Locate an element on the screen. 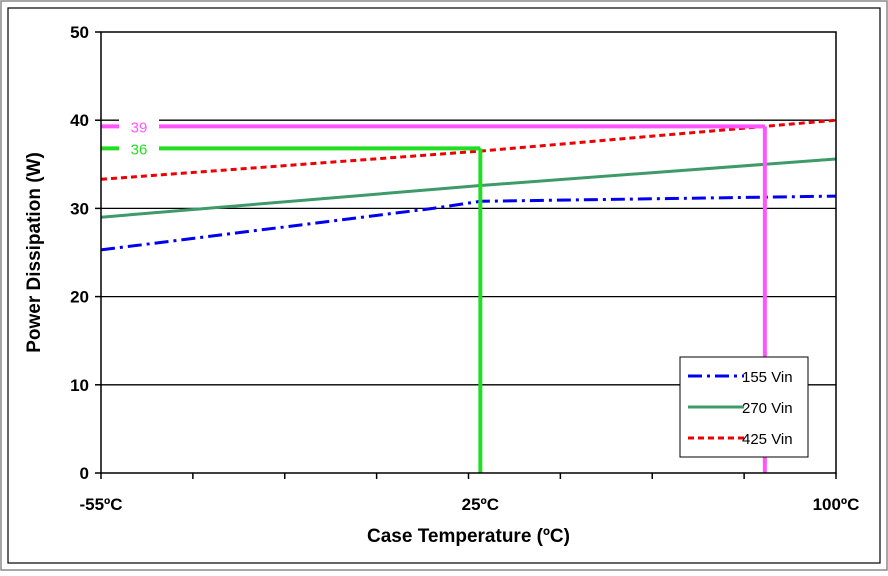  legend-label: 425 Vin is located at coordinates (767, 439).